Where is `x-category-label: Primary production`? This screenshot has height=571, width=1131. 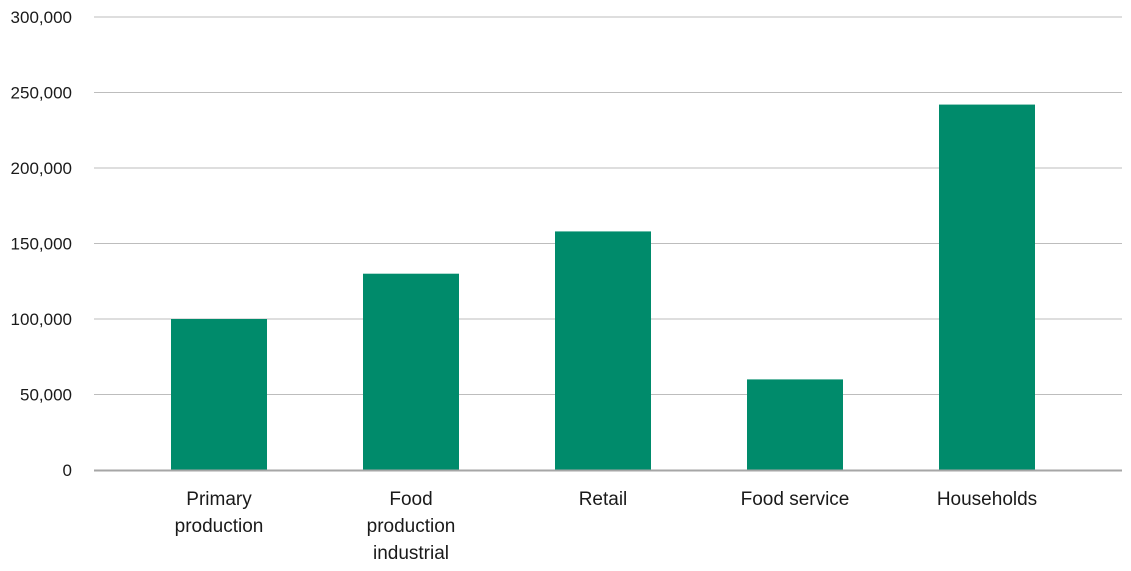
x-category-label: Primary production is located at coordinates (219, 513).